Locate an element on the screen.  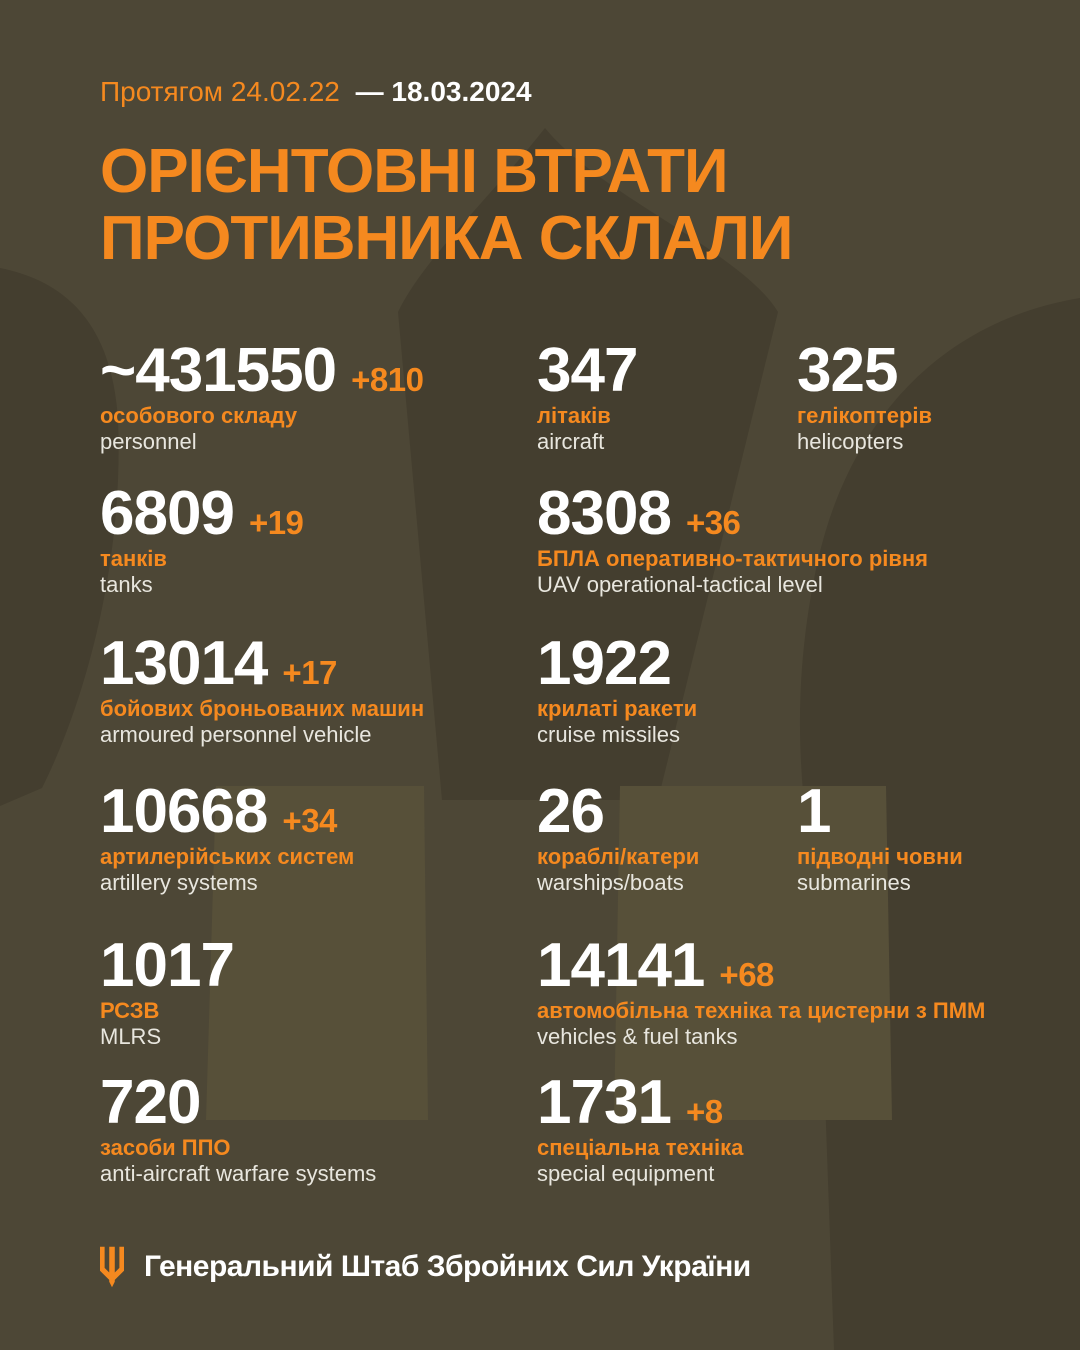
page-title-line1: ОРІЄНТОВНІ ВТРАТИ is located at coordinates (414, 171).